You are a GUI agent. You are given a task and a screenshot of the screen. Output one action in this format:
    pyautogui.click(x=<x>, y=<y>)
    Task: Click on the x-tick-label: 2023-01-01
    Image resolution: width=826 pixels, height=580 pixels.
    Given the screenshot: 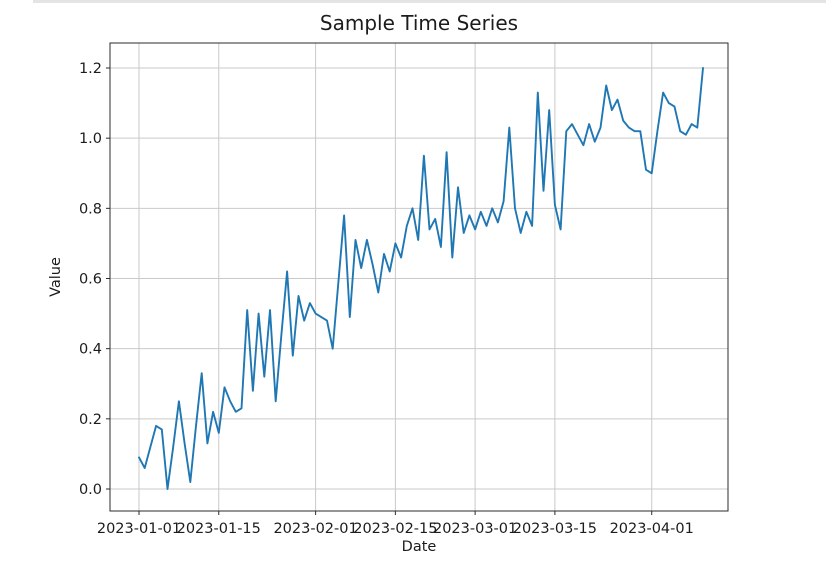 What is the action you would take?
    pyautogui.click(x=139, y=529)
    